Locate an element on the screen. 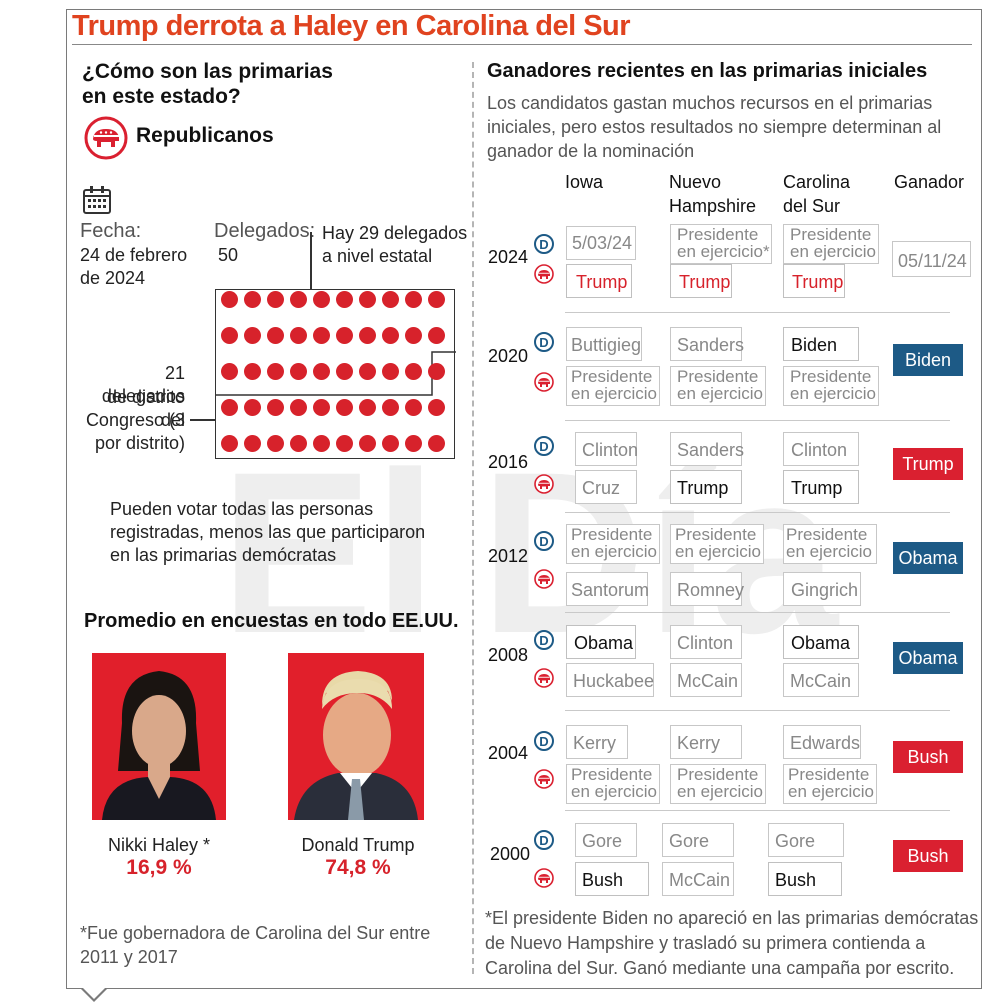 This screenshot has height=1006, width=990. delegates-grid is located at coordinates (335, 374).